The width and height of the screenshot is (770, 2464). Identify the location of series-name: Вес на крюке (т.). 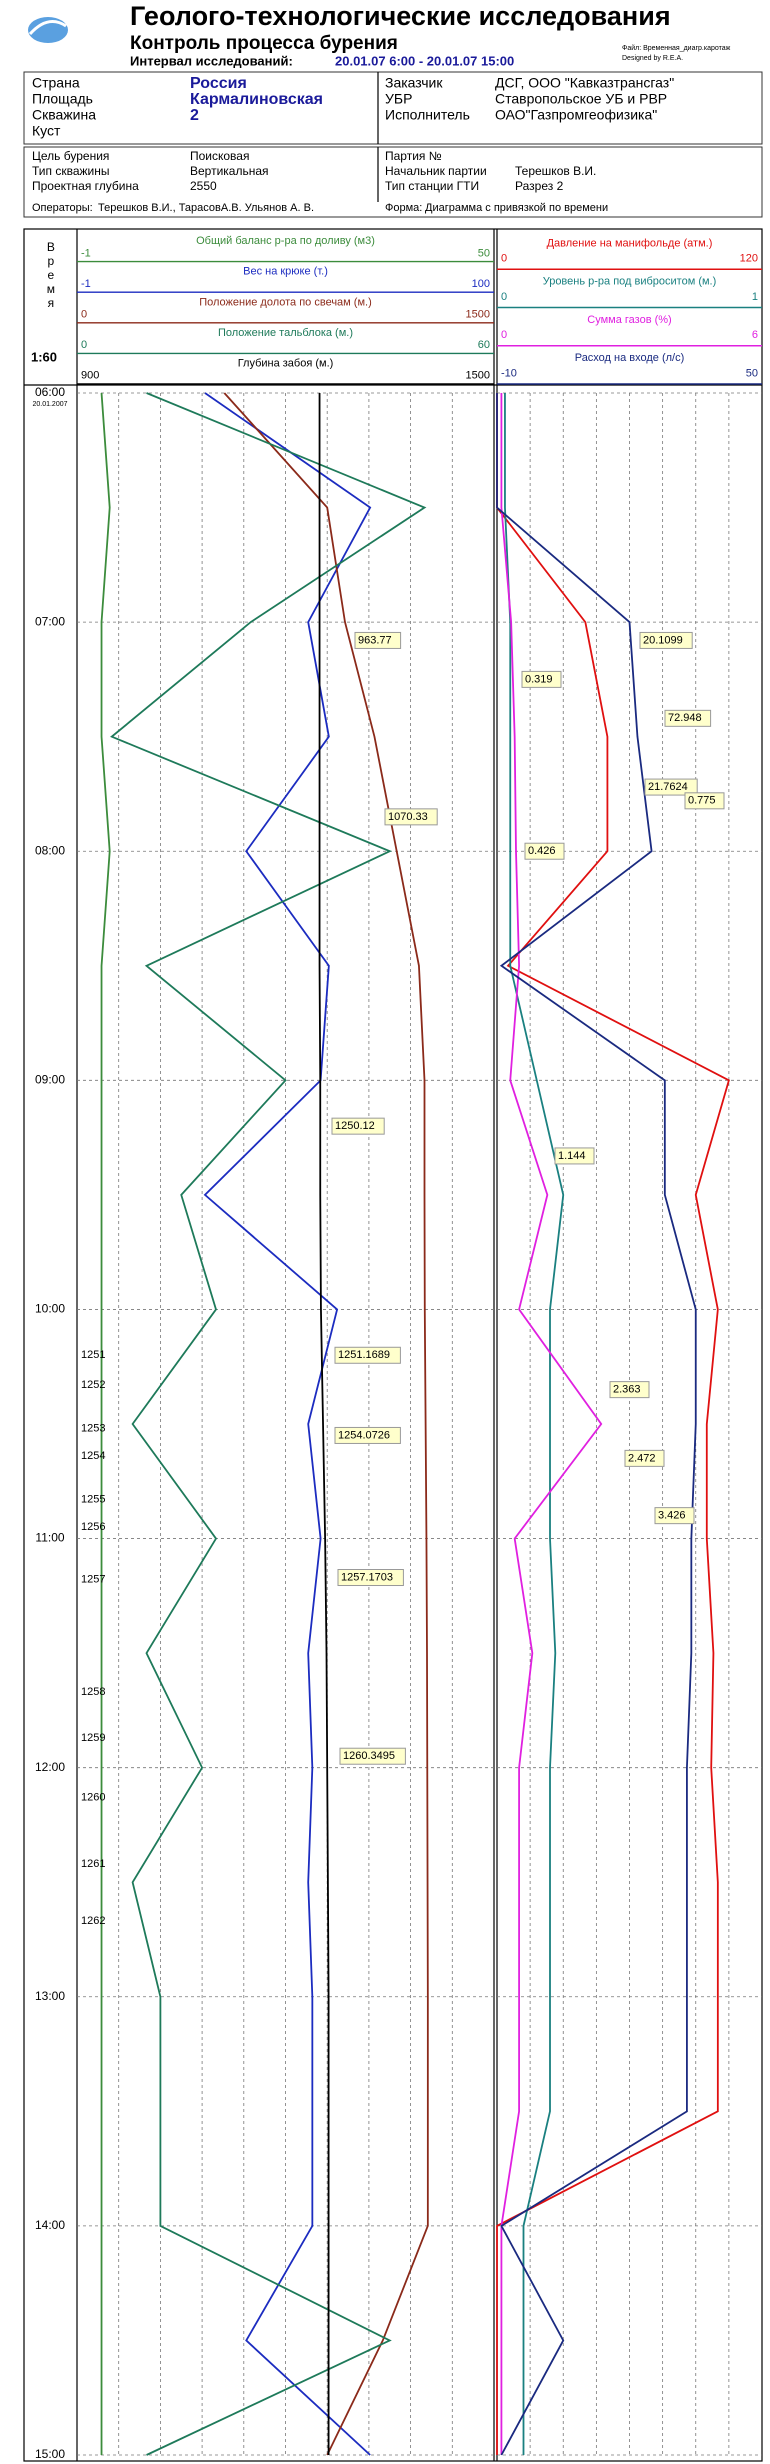
(285, 272).